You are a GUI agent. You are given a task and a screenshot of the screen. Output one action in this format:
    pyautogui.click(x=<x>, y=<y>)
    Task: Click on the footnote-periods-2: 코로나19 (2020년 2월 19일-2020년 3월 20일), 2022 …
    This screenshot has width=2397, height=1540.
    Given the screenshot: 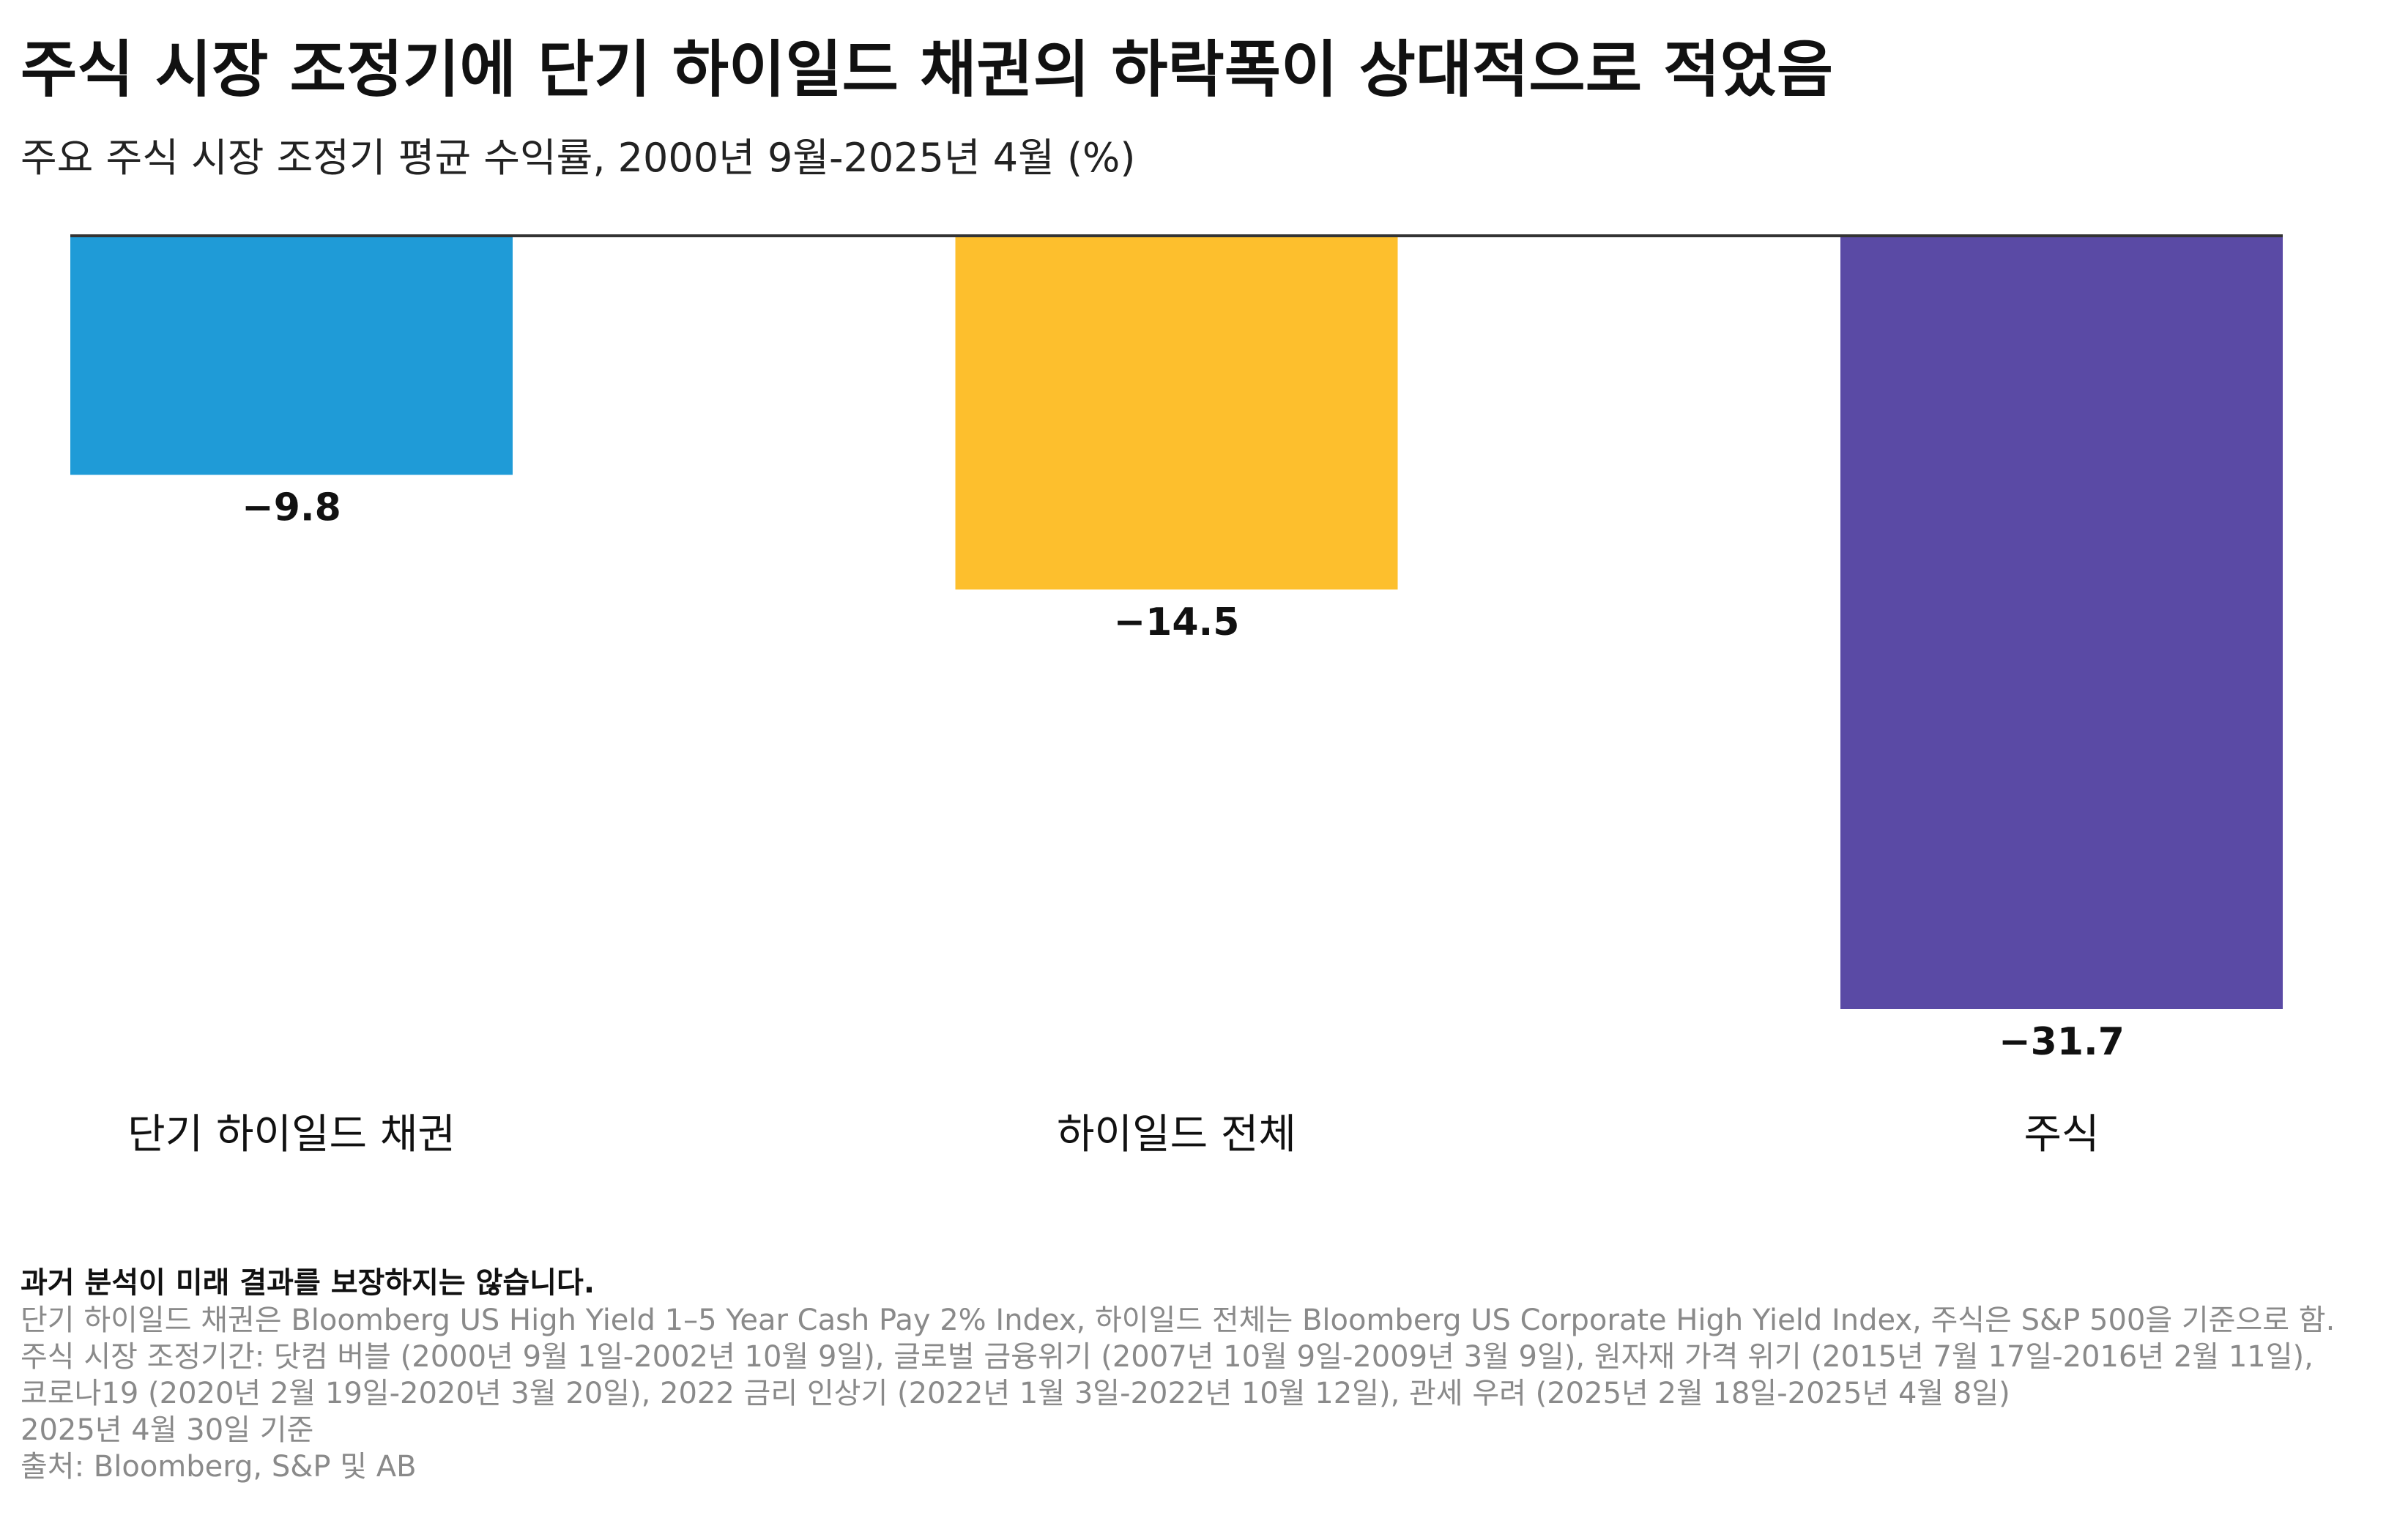 What is the action you would take?
    pyautogui.click(x=1016, y=1393)
    